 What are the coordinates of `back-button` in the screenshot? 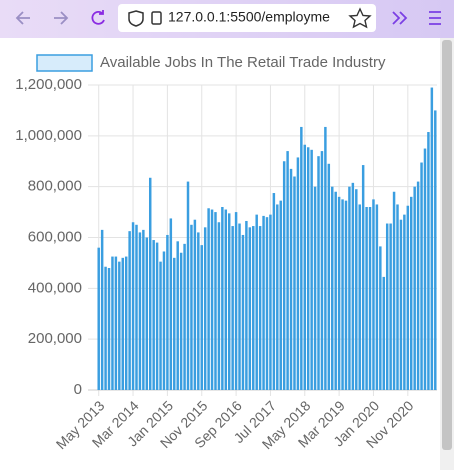 It's located at (22, 18).